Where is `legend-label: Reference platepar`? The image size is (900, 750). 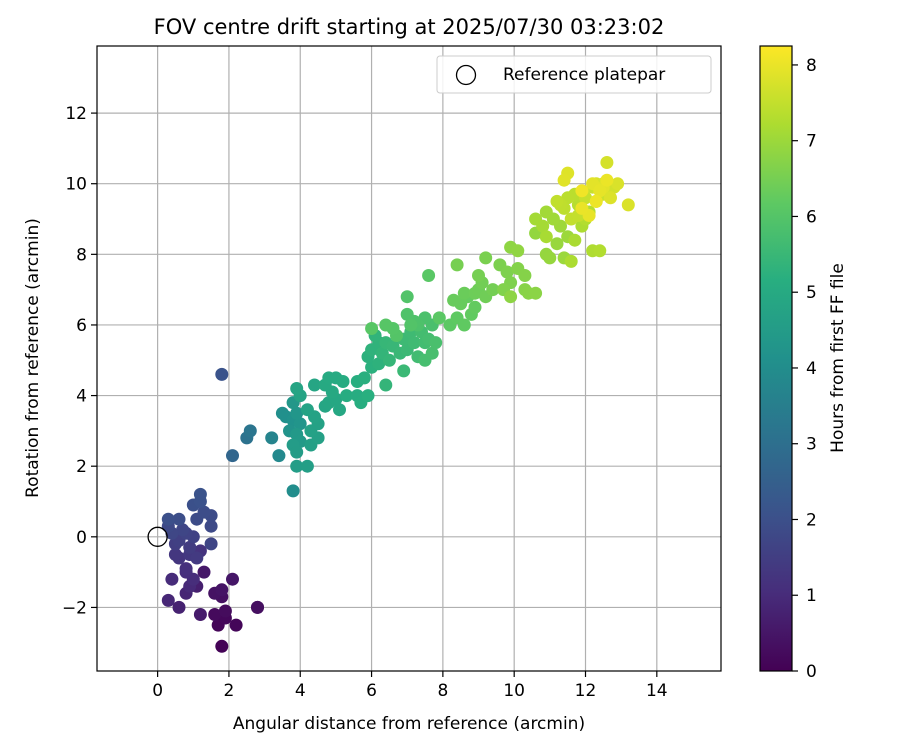
legend-label: Reference platepar is located at coordinates (584, 75).